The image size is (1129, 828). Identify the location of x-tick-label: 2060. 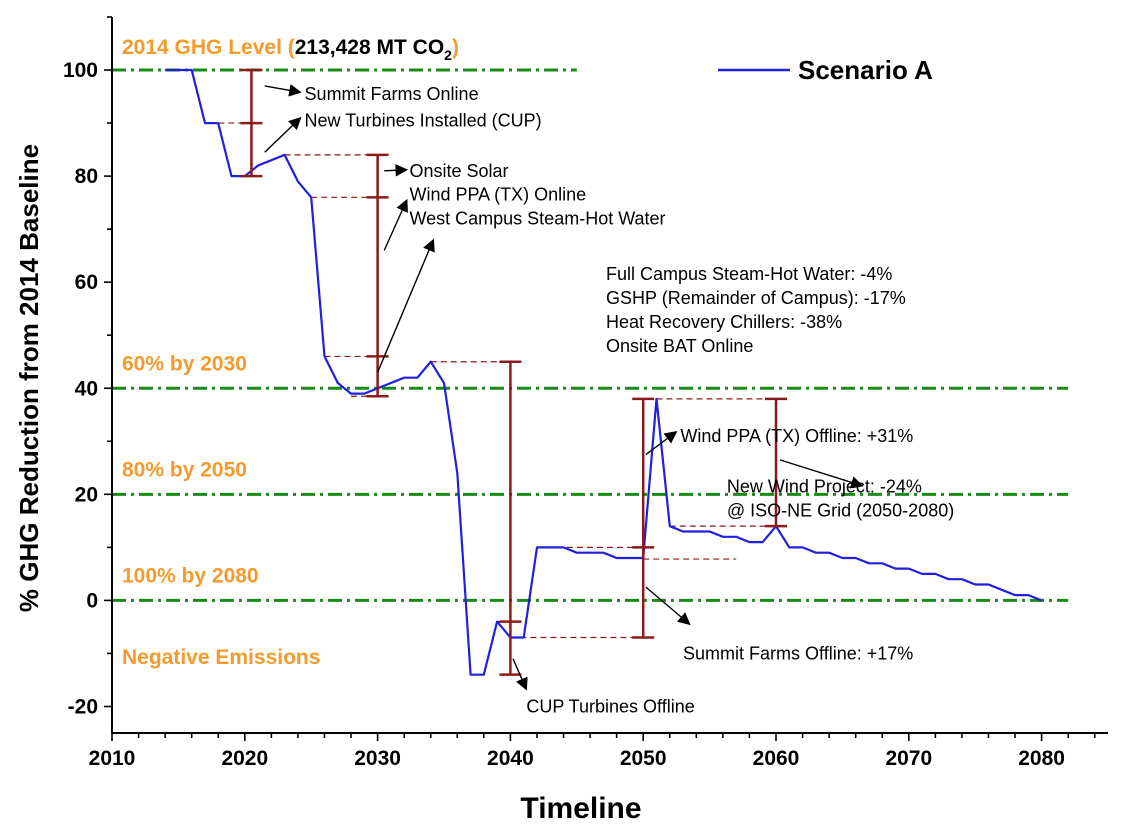
(776, 758).